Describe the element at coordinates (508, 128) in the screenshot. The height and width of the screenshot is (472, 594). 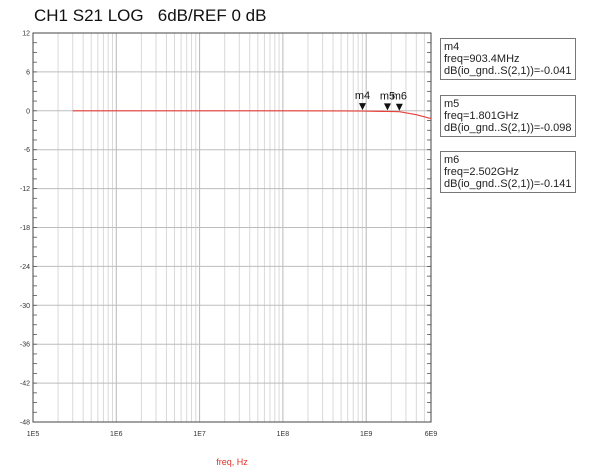
I see `marker-readout-value: dB(io_gnd..S(2,1))=-0.098` at that location.